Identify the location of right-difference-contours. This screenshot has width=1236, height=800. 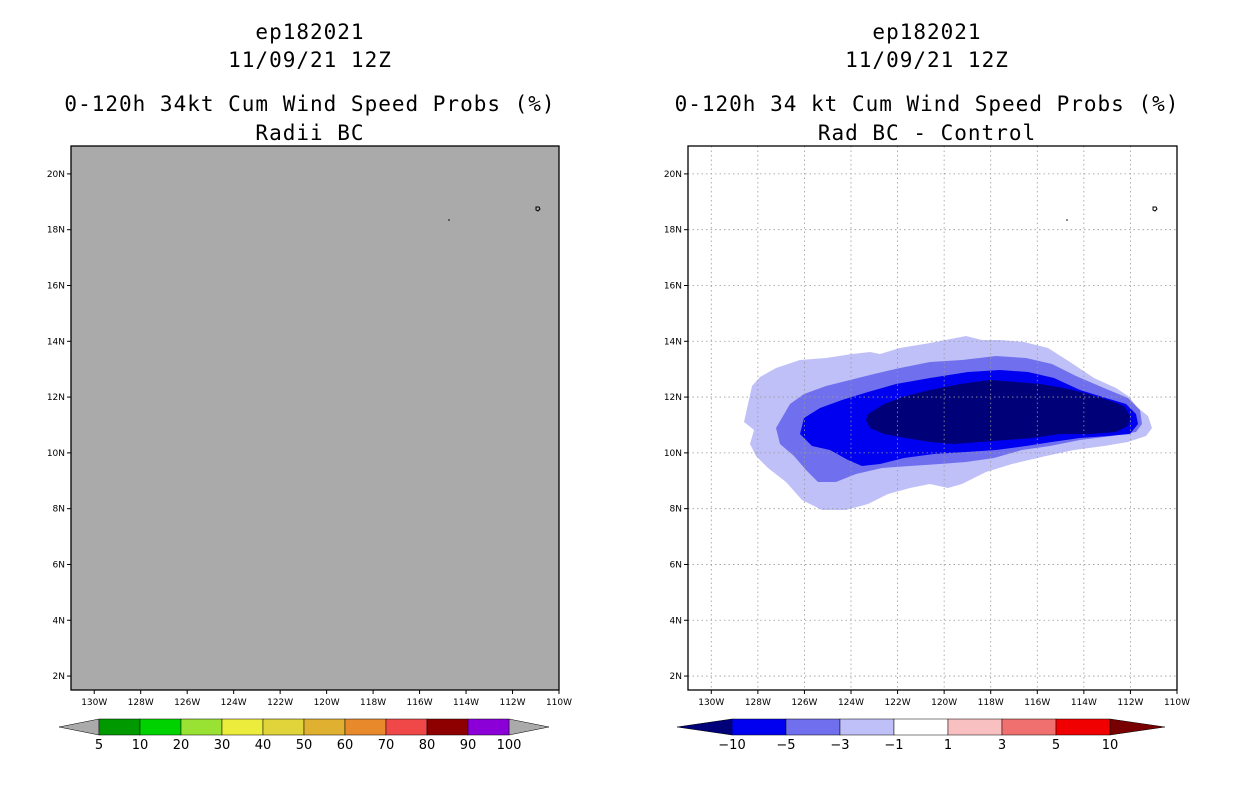
(948, 423).